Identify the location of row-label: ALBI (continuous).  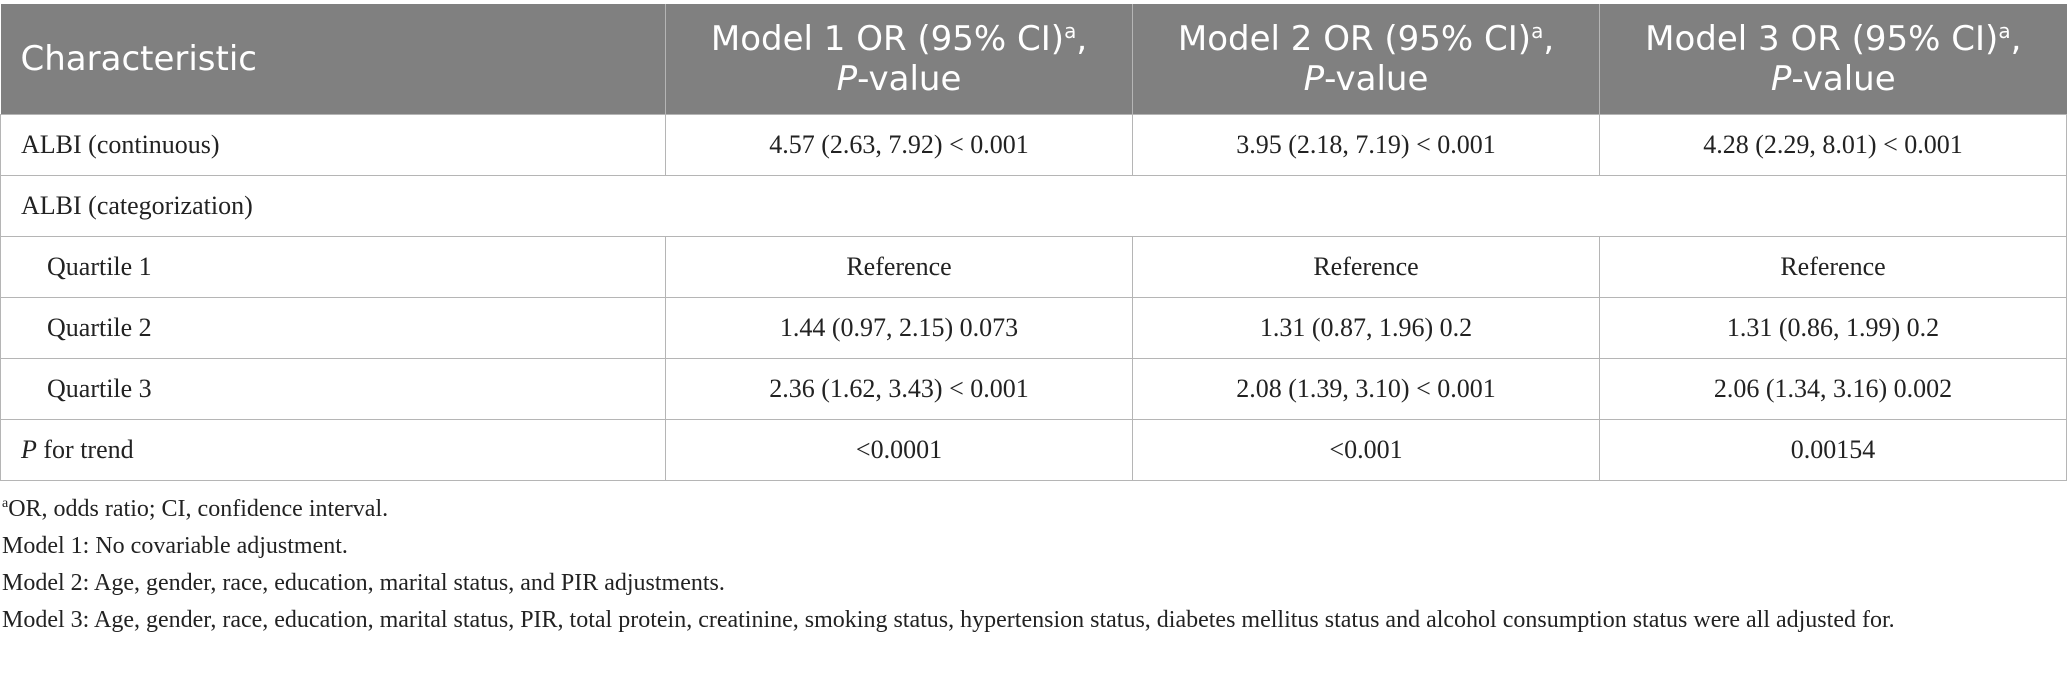
(333, 144).